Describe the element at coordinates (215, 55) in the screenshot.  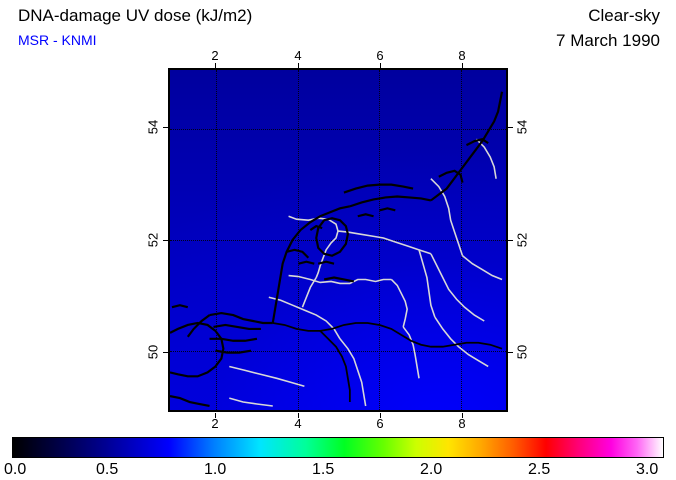
I see `axis-label-top-2: 2` at that location.